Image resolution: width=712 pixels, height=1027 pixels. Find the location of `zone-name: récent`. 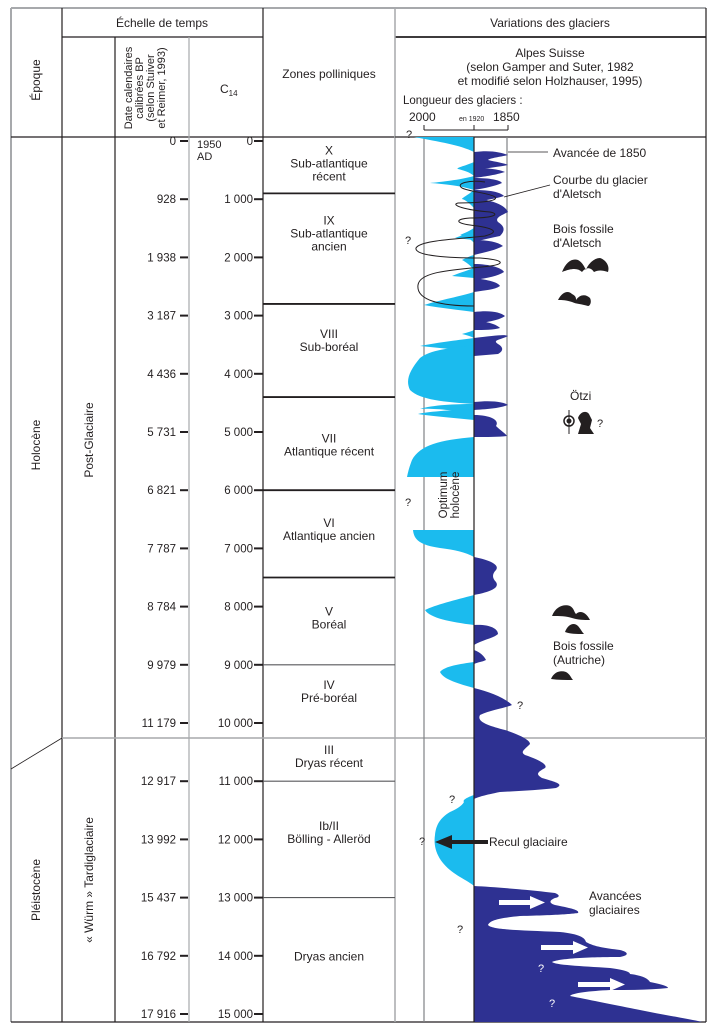

zone-name: récent is located at coordinates (329, 177).